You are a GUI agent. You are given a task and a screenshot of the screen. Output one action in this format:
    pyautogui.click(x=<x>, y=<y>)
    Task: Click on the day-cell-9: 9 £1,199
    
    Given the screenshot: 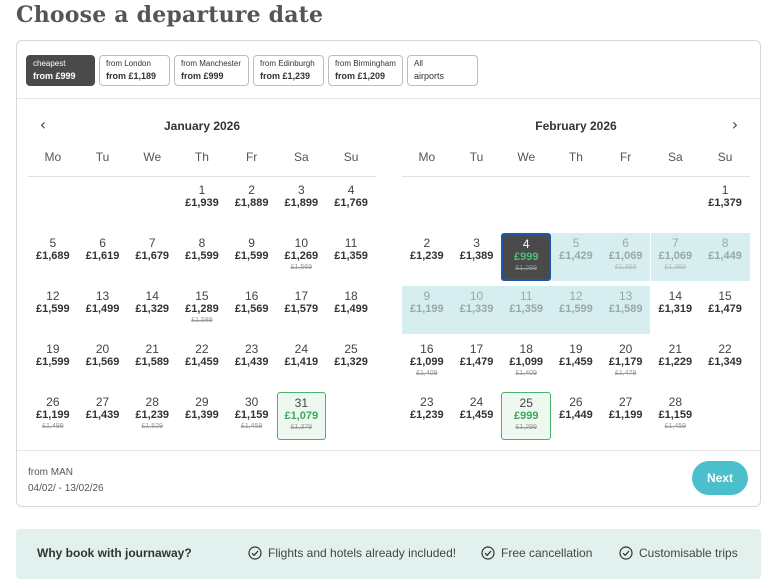 What is the action you would take?
    pyautogui.click(x=427, y=310)
    